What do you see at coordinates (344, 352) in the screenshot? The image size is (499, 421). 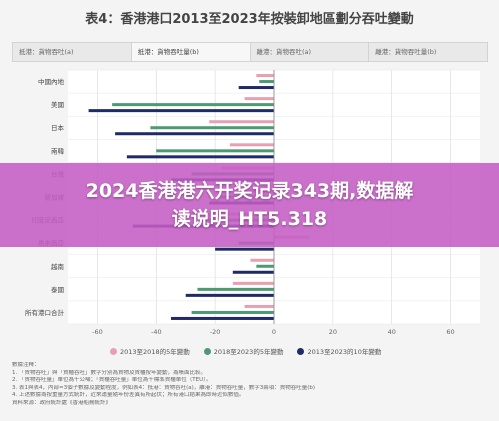 I see `legend-label-2013-2023: 2013至2023的10年變動` at bounding box center [344, 352].